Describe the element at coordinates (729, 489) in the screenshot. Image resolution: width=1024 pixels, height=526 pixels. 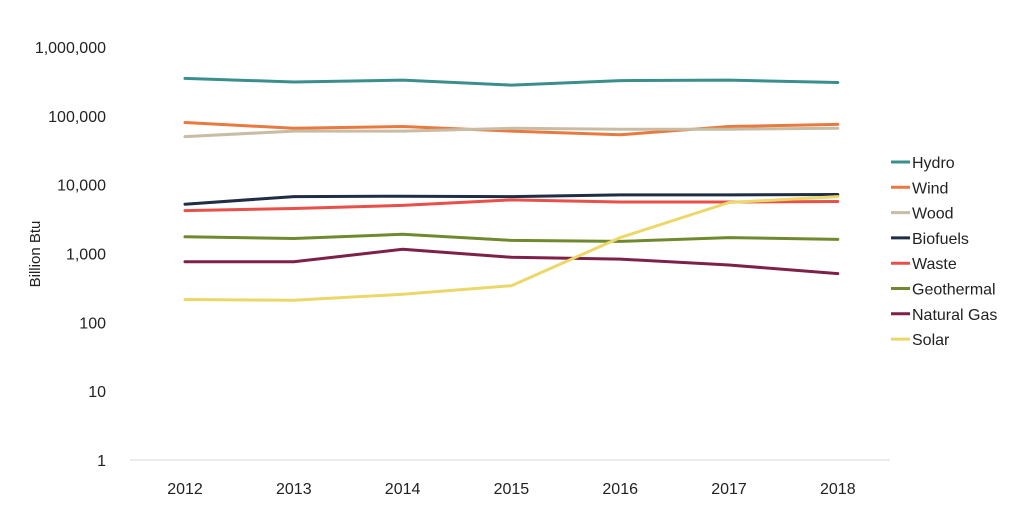
I see `x-tick-label: 2017` at that location.